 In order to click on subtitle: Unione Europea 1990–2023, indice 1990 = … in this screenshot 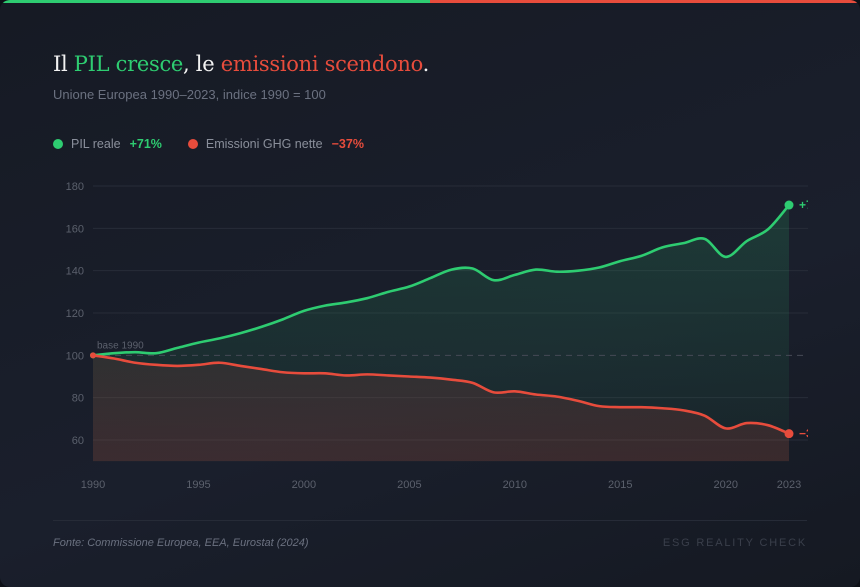, I will do `click(189, 94)`.